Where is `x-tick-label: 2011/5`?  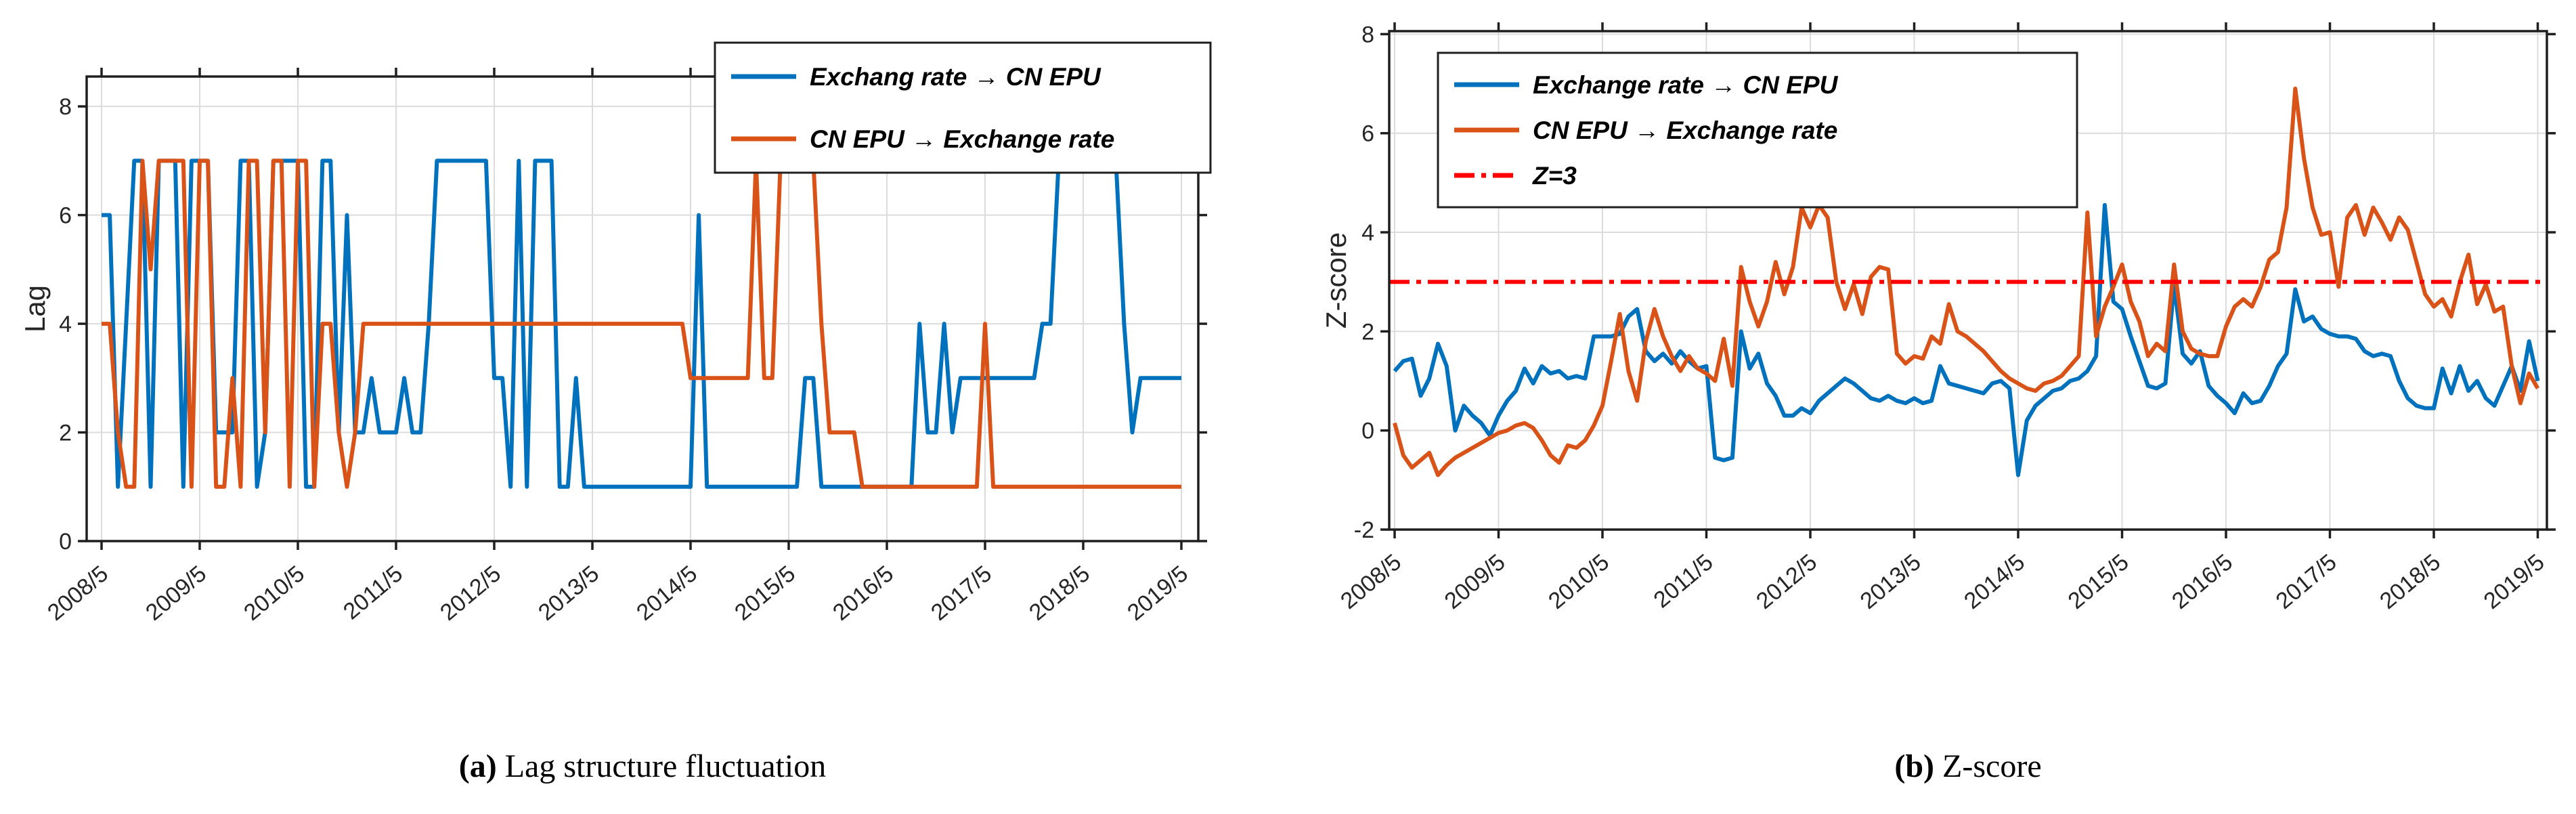 x-tick-label: 2011/5 is located at coordinates (1683, 581).